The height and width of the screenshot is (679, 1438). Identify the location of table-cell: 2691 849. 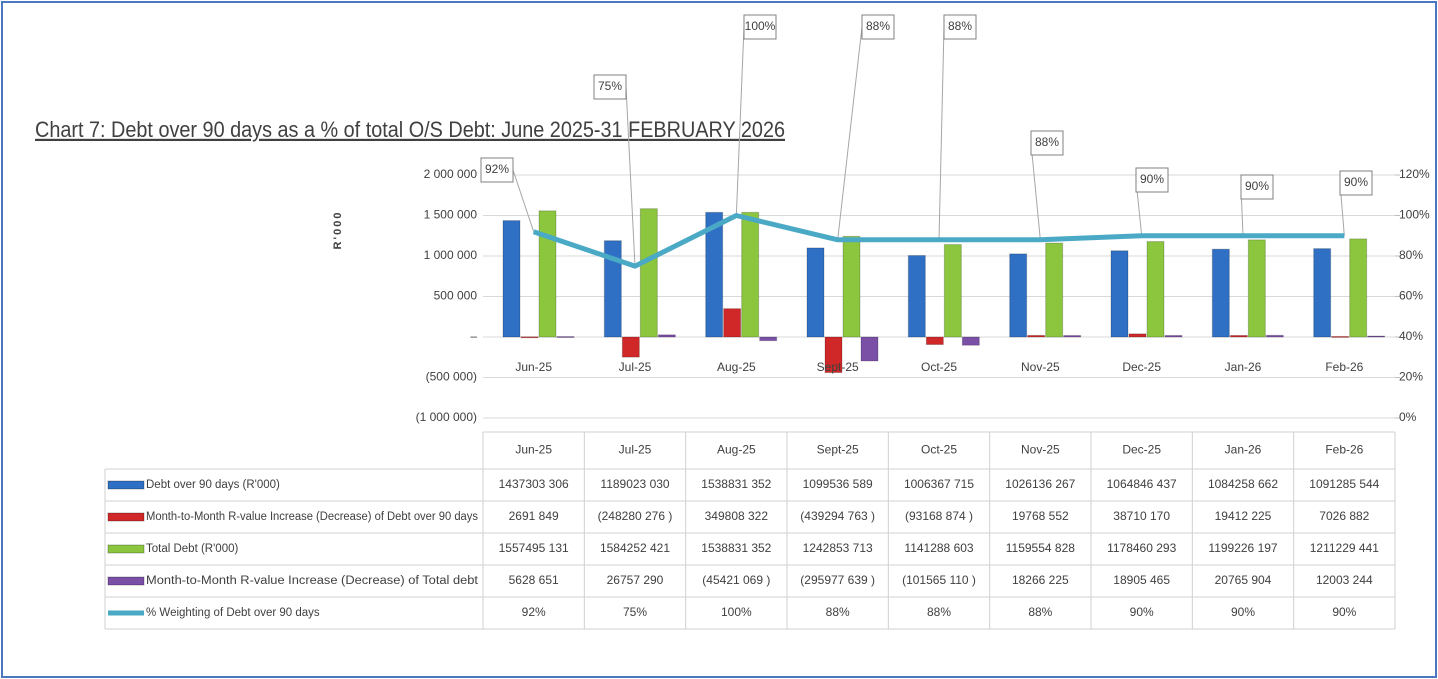
(534, 516).